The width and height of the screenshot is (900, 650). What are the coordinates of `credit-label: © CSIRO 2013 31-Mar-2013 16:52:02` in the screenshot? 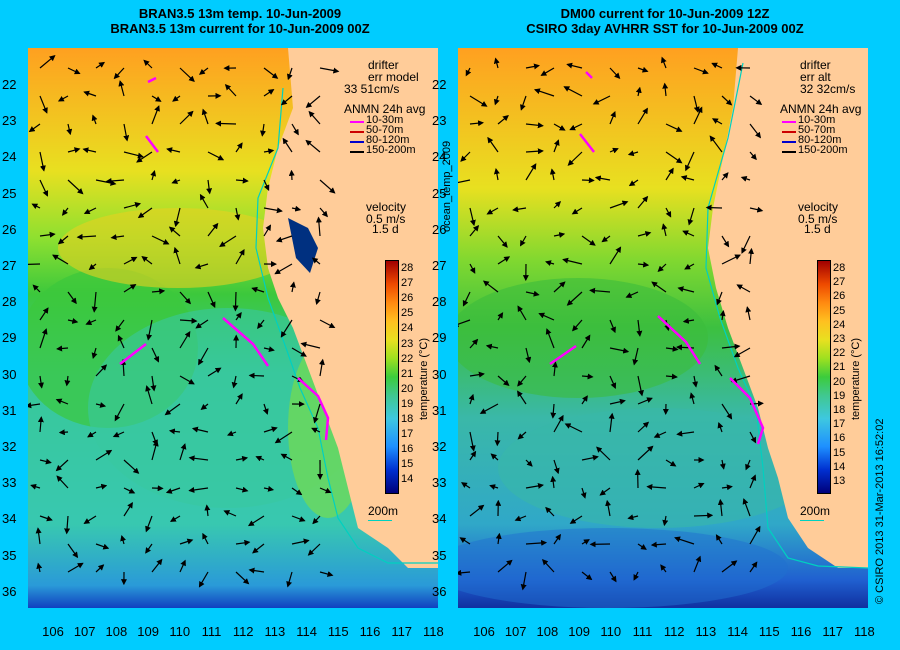 It's located at (880, 511).